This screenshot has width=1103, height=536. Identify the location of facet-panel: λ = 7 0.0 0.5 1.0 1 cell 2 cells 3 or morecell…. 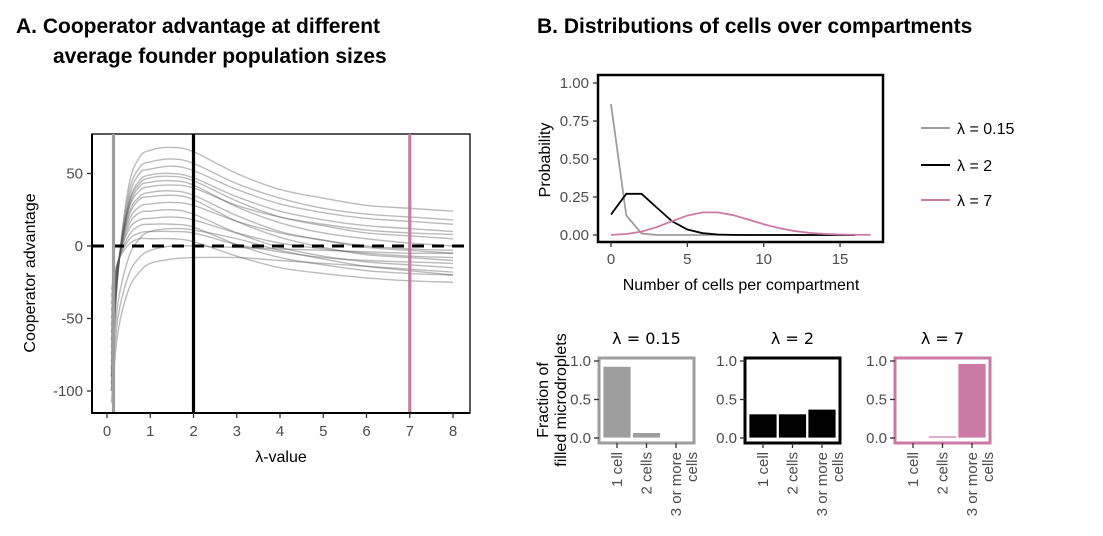
(931, 422).